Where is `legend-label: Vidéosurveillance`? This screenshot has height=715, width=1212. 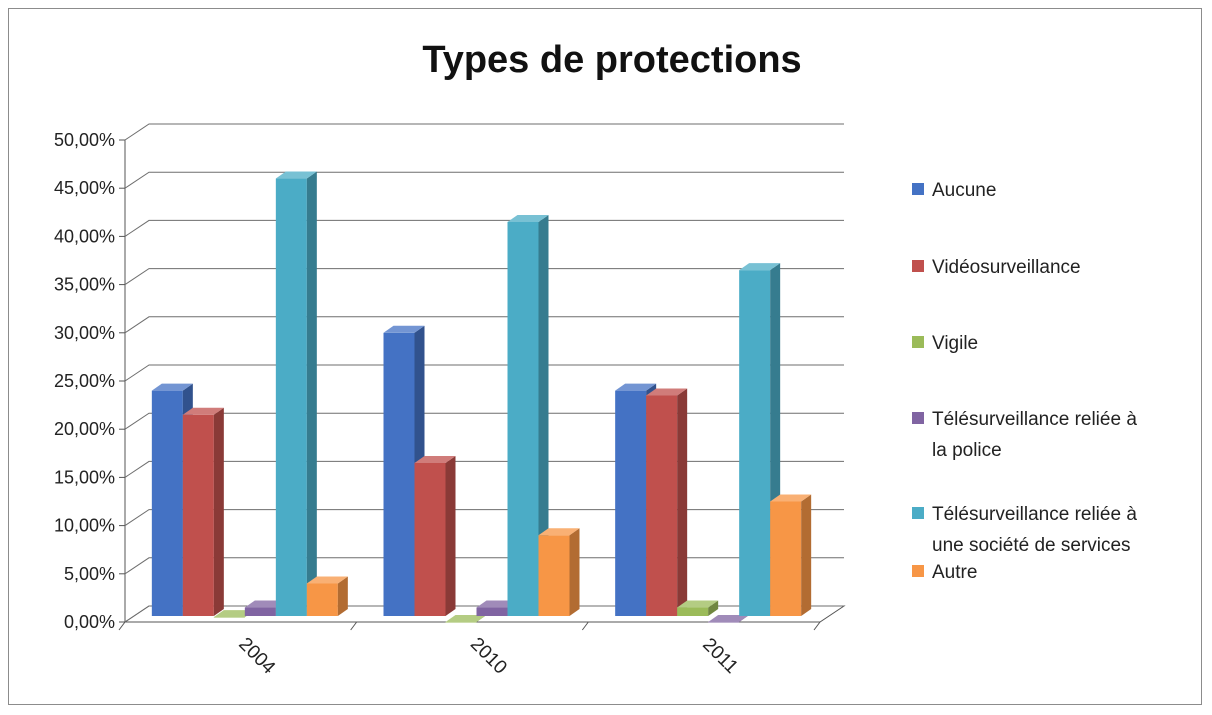 legend-label: Vidéosurveillance is located at coordinates (1006, 267).